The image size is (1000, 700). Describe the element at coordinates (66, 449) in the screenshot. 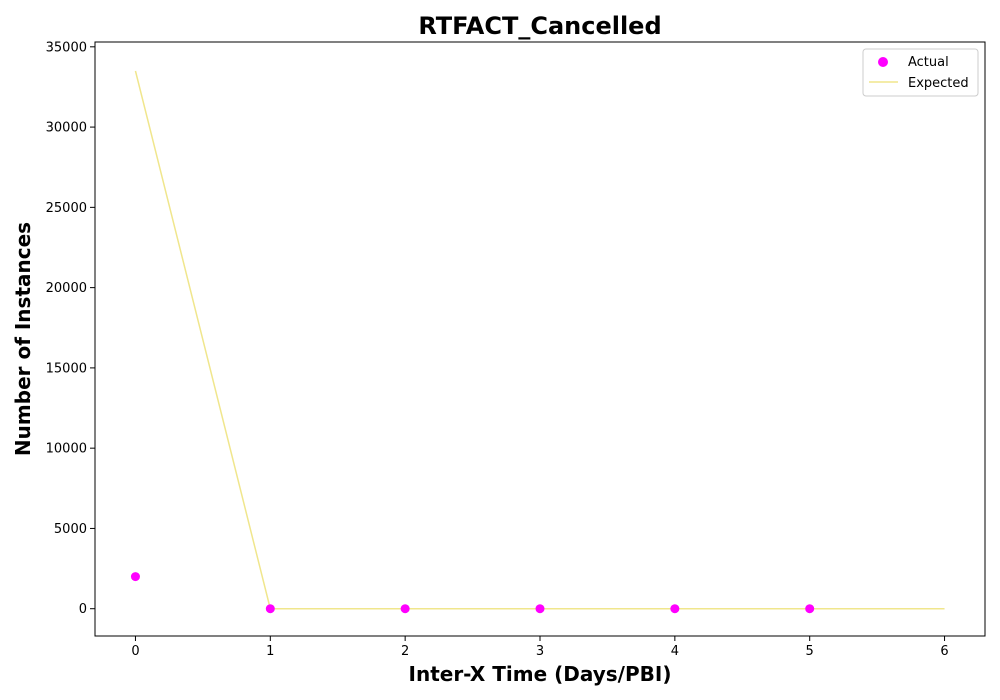

I see `y-tick-label: 10000` at that location.